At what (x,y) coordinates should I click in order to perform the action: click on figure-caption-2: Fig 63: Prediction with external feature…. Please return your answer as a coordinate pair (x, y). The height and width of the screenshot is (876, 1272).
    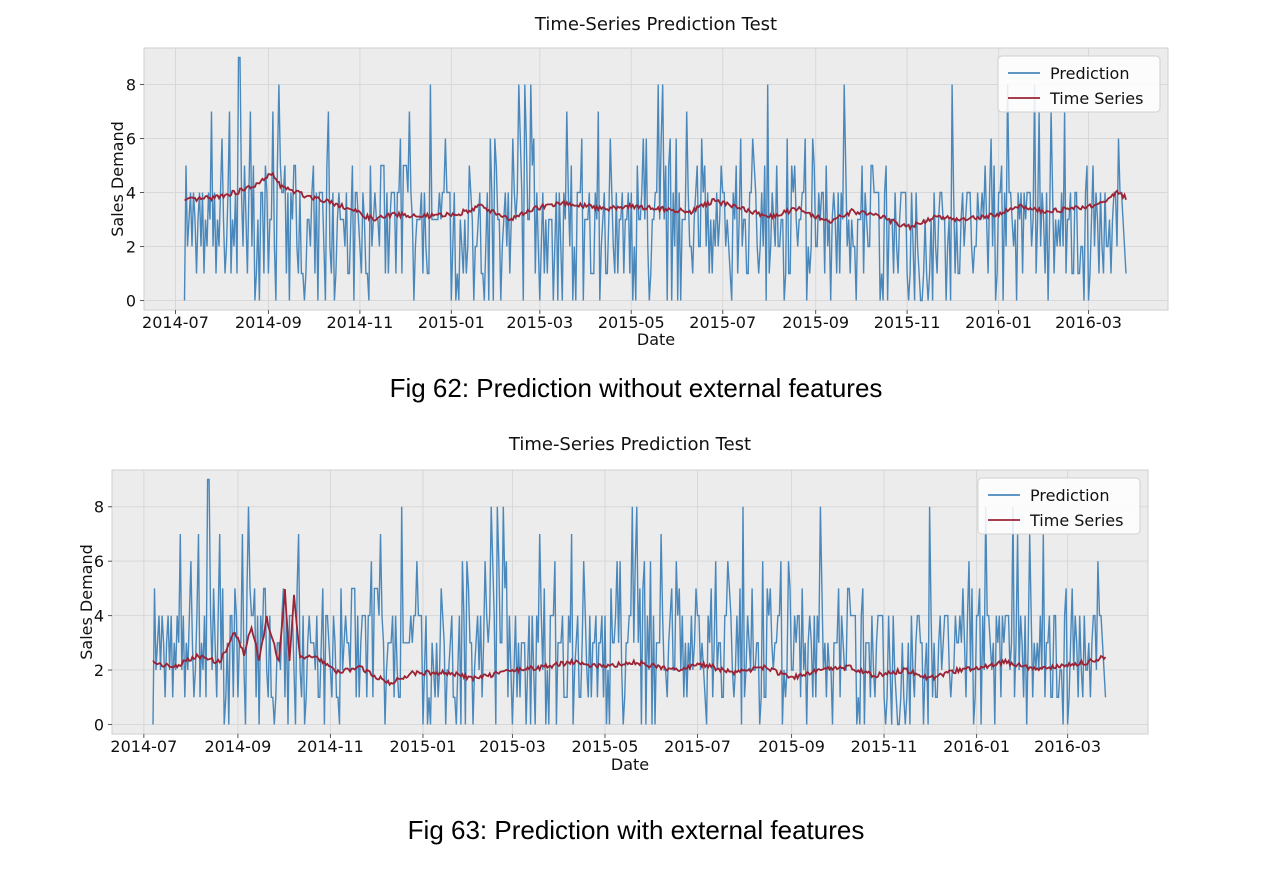
    Looking at the image, I should click on (636, 830).